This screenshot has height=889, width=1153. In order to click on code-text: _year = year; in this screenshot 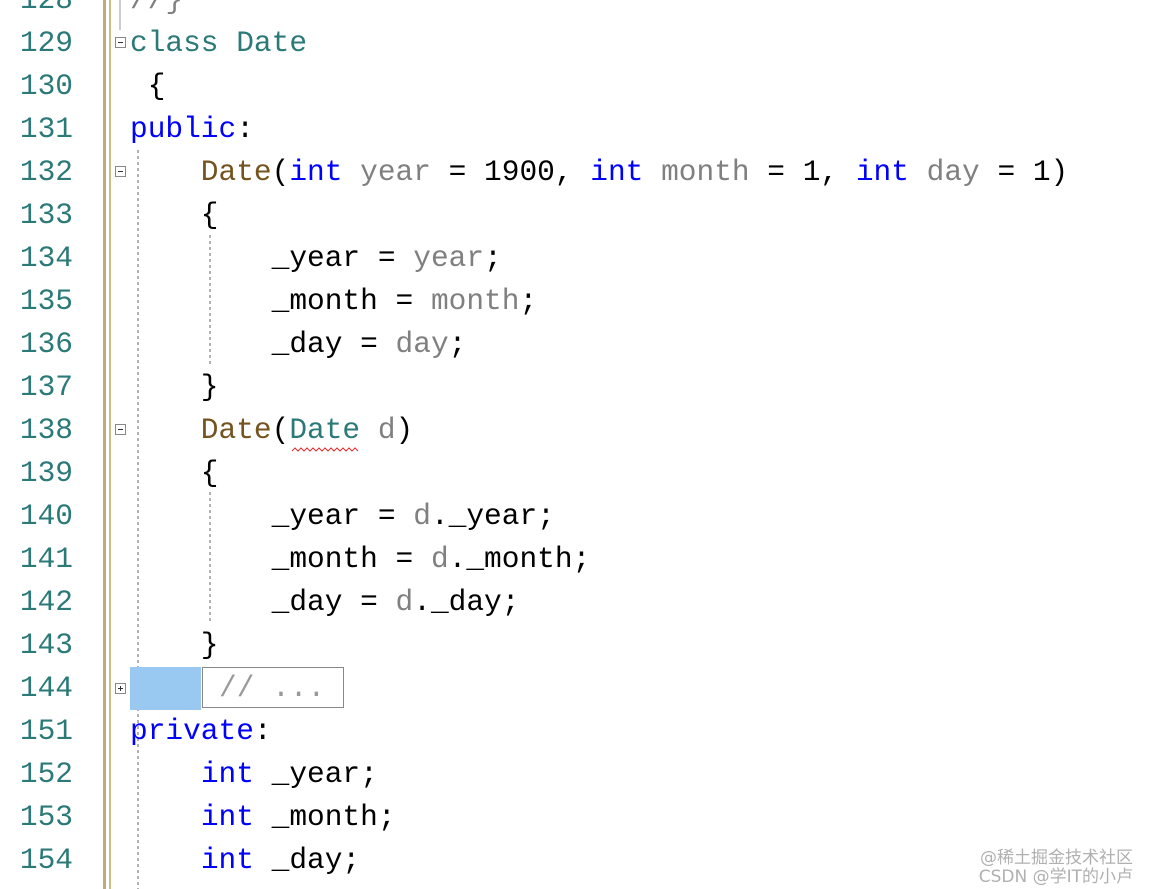, I will do `click(316, 258)`.